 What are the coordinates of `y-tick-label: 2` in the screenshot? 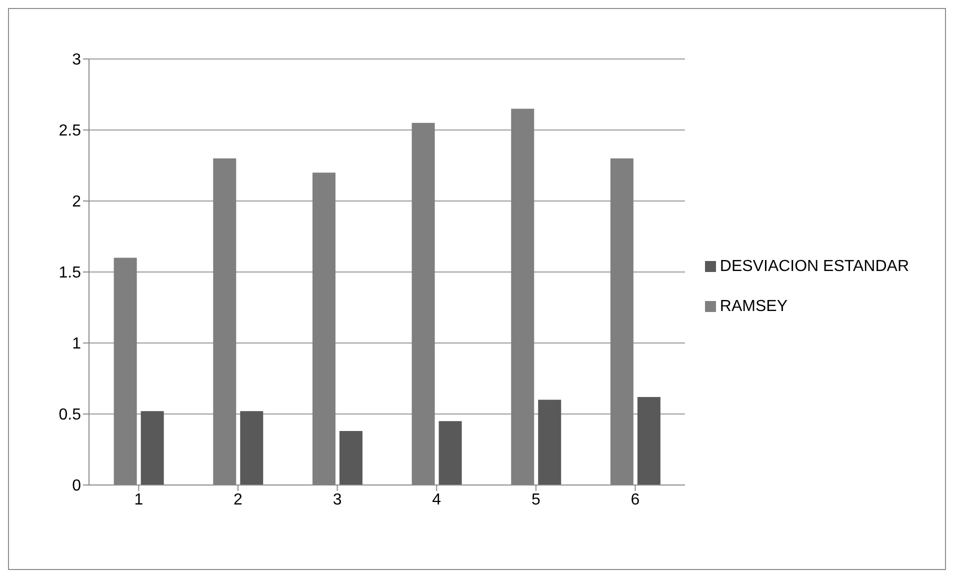 It's located at (77, 202).